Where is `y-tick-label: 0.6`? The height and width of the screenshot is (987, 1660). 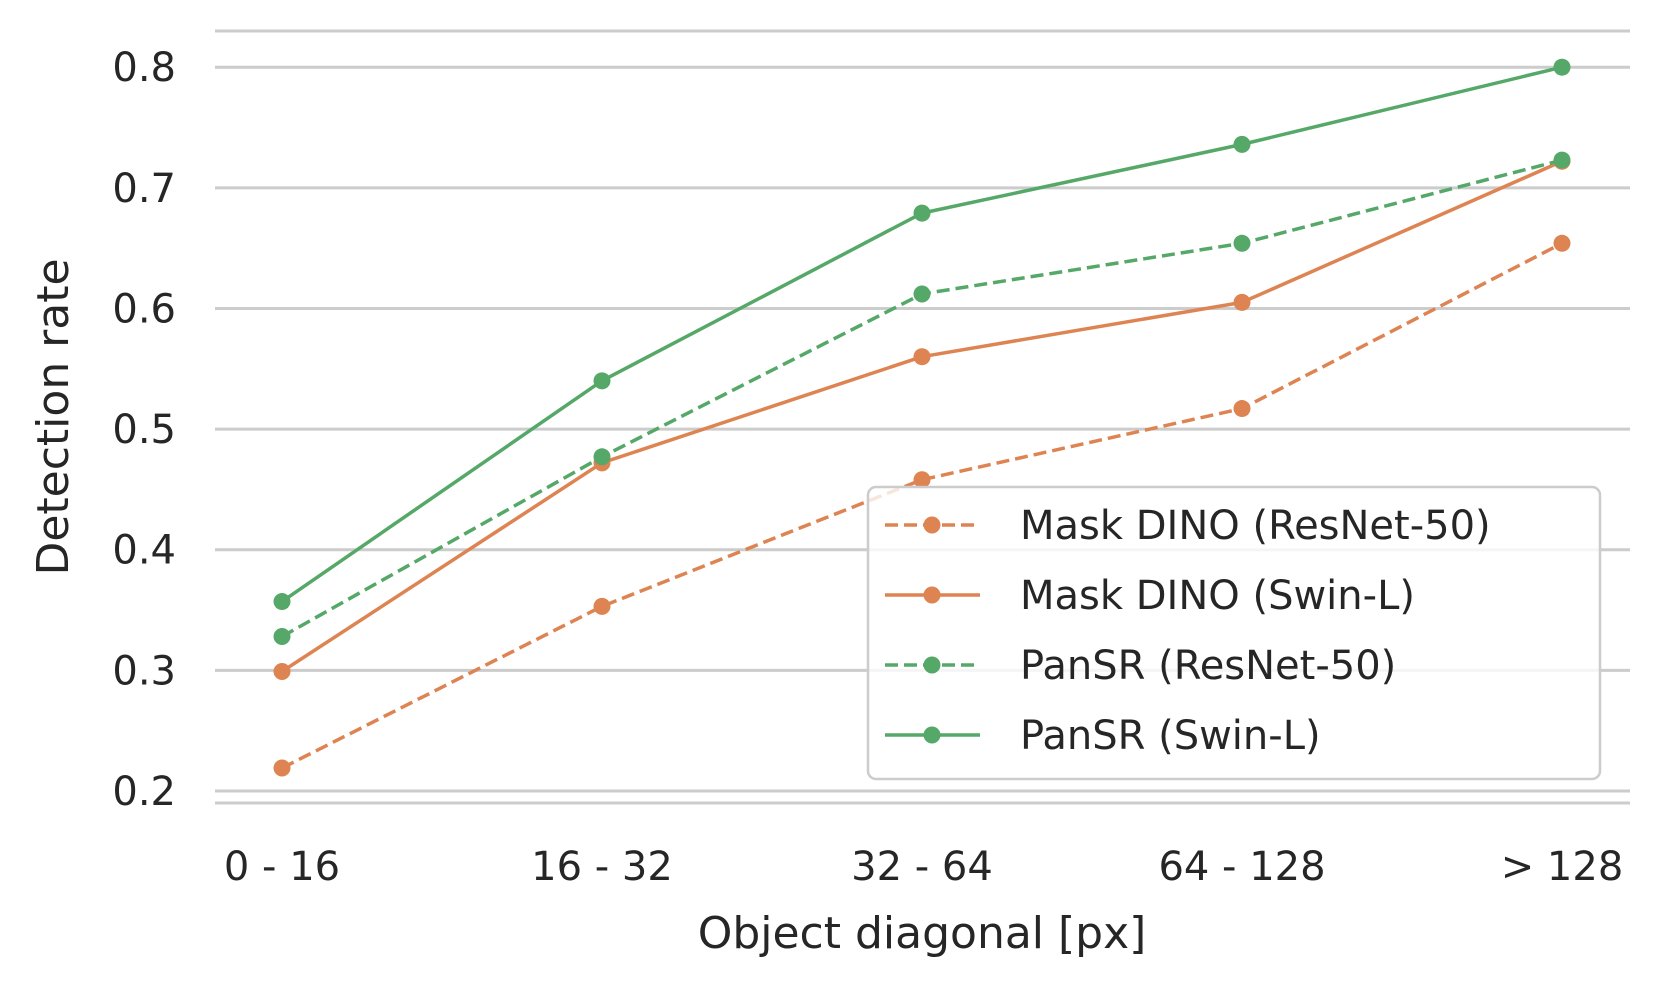 y-tick-label: 0.6 is located at coordinates (144, 309).